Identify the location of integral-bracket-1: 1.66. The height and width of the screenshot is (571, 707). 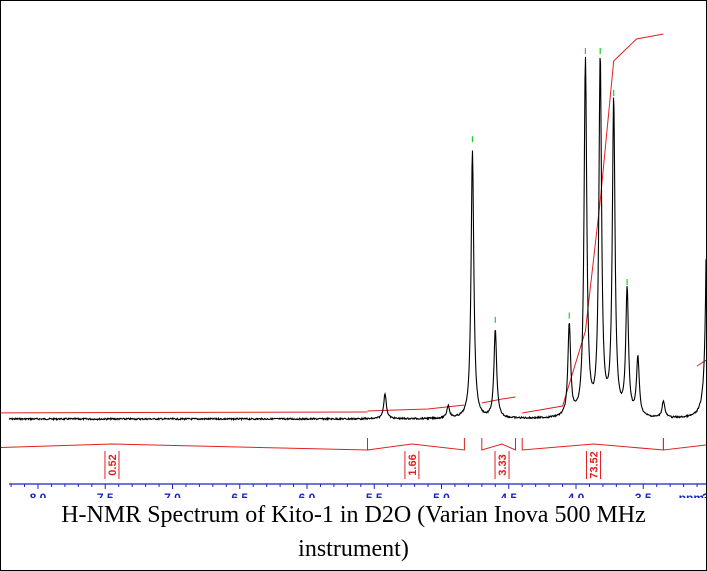
(416, 458).